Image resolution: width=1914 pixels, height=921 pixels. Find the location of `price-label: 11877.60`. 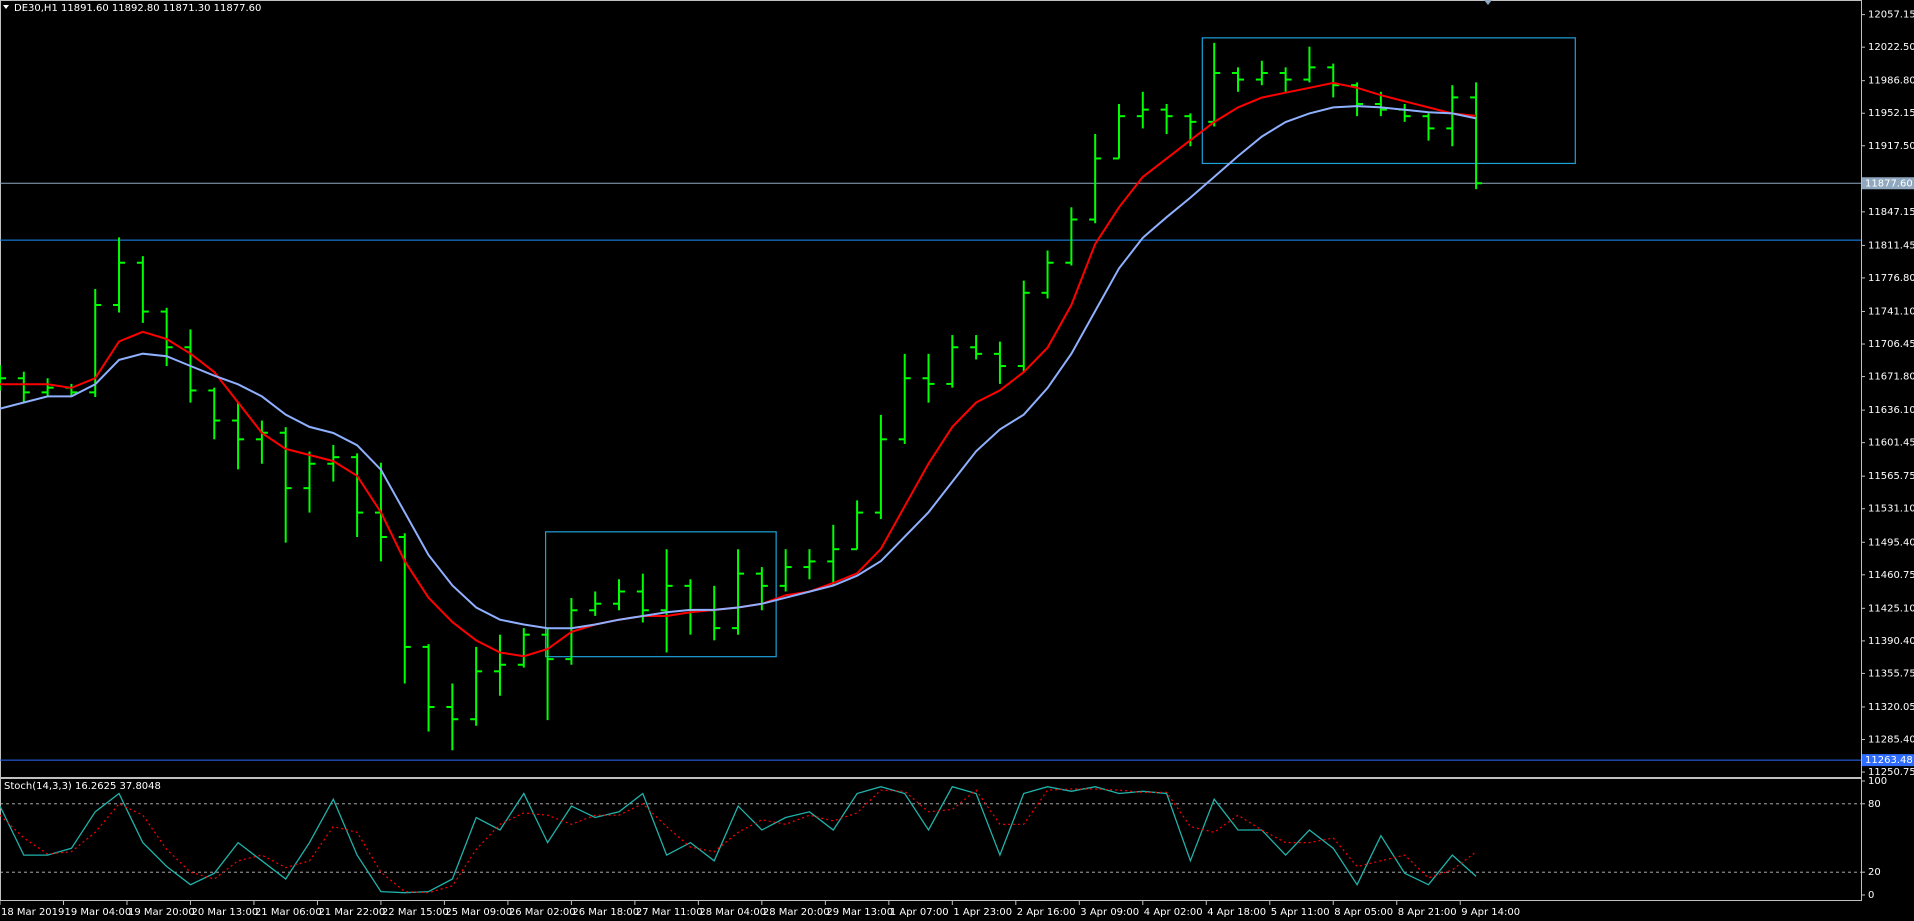

price-label: 11877.60 is located at coordinates (1889, 183).